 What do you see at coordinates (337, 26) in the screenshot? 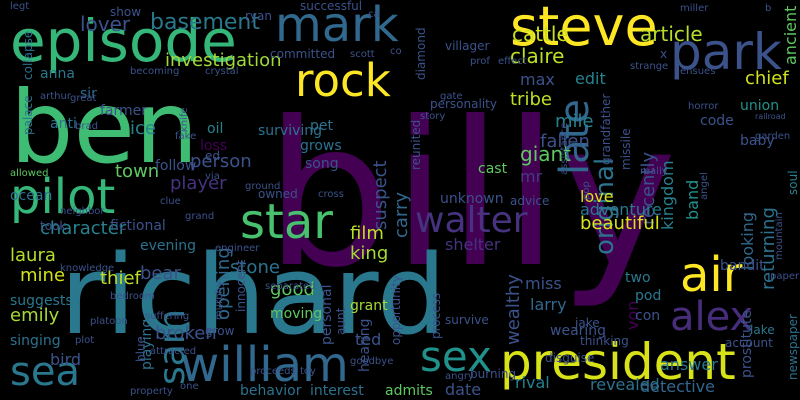
I see `word-mark: mark` at bounding box center [337, 26].